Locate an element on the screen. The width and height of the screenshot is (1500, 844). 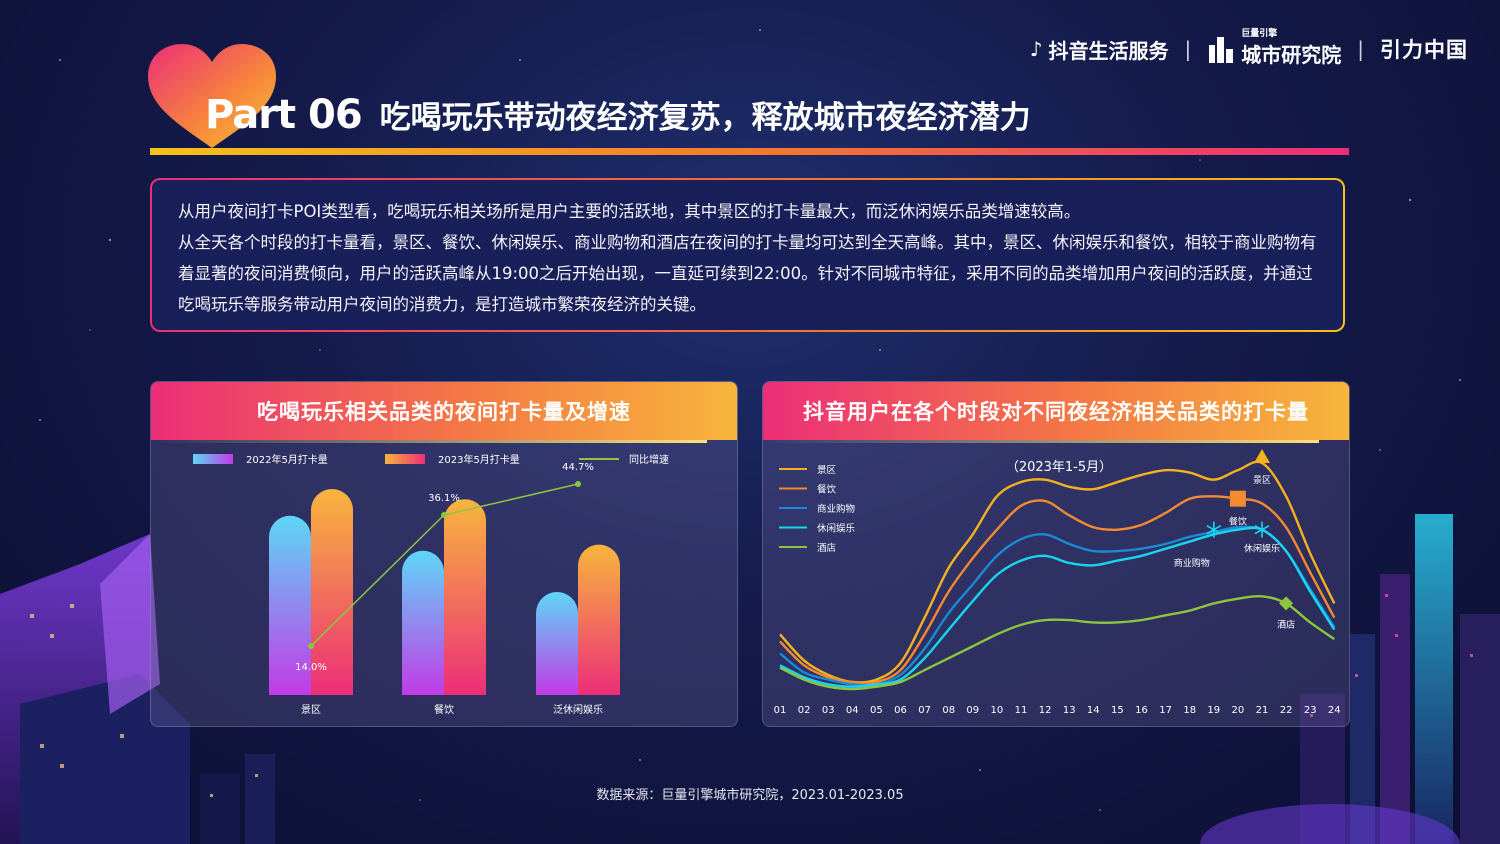
bar-2022-景区 is located at coordinates (290, 605).